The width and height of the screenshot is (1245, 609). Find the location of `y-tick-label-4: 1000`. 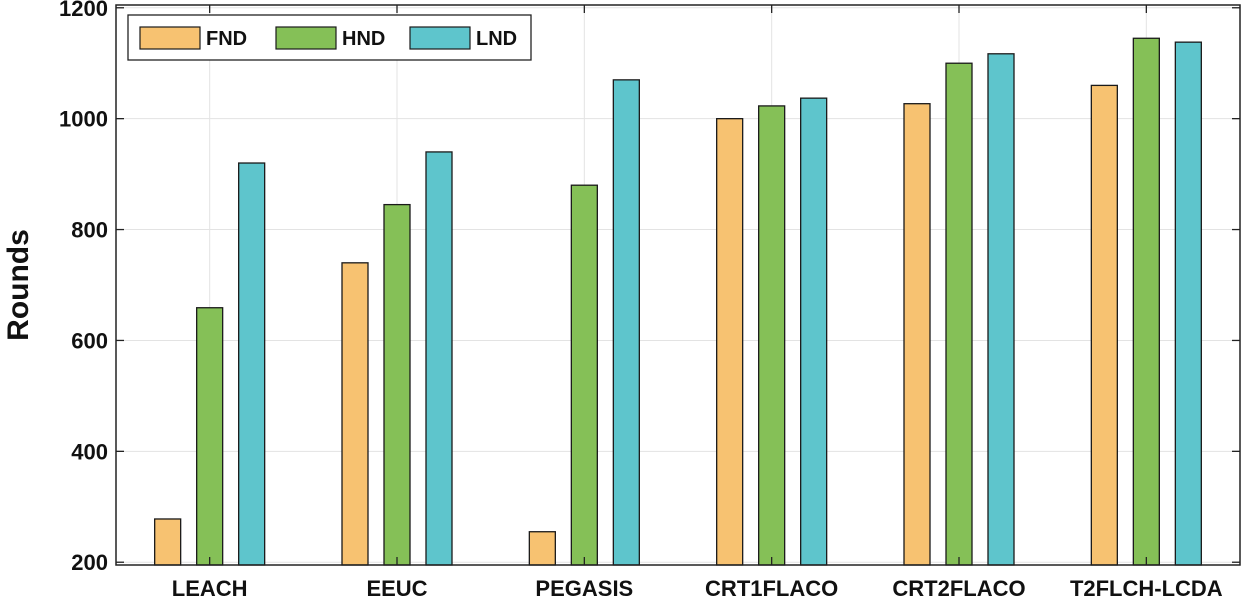

y-tick-label-4: 1000 is located at coordinates (83, 119).